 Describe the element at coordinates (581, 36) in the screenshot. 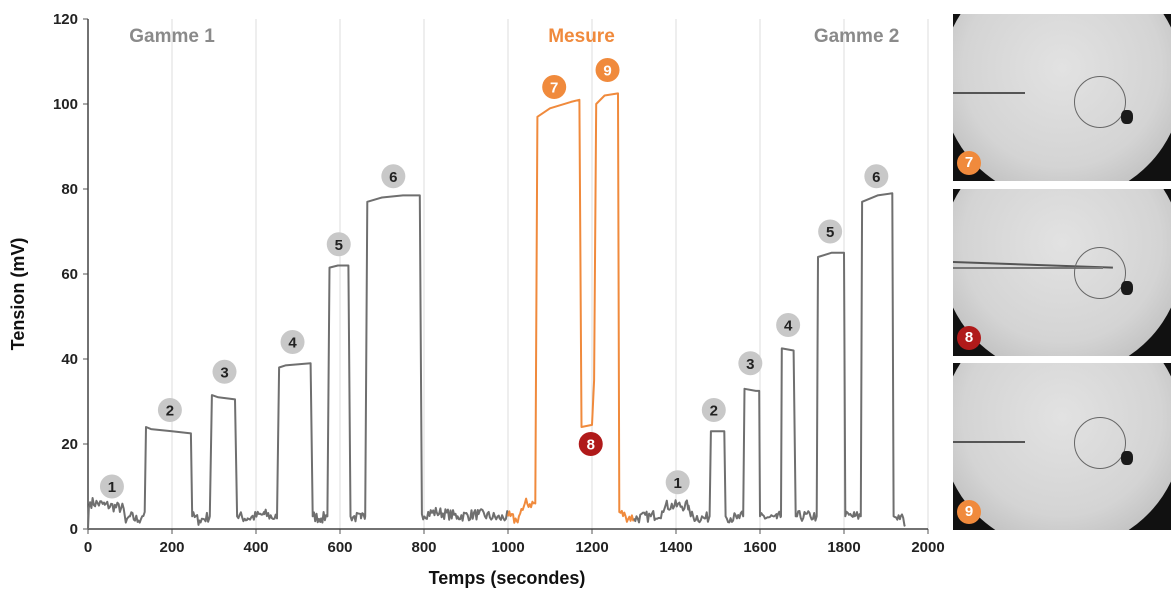

I see `section-label: Mesure` at that location.